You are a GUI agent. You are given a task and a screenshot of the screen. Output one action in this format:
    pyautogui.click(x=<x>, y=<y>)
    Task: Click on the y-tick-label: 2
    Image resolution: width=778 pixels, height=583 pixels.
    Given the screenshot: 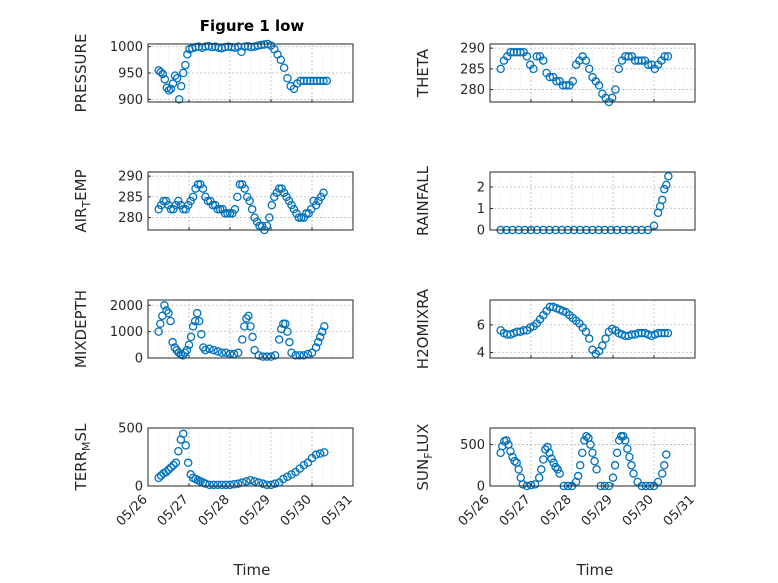 What is the action you would take?
    pyautogui.click(x=481, y=188)
    